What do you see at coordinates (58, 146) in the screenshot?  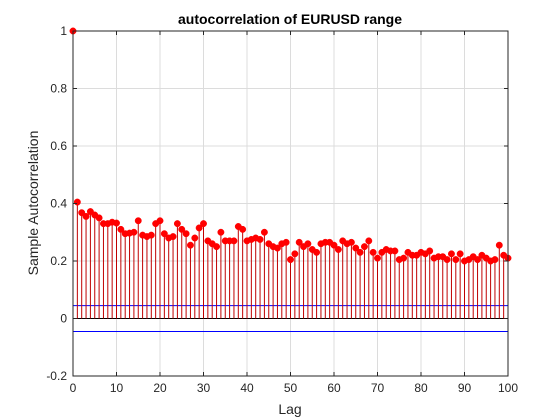 I see `y-tick-label: 0.6` at bounding box center [58, 146].